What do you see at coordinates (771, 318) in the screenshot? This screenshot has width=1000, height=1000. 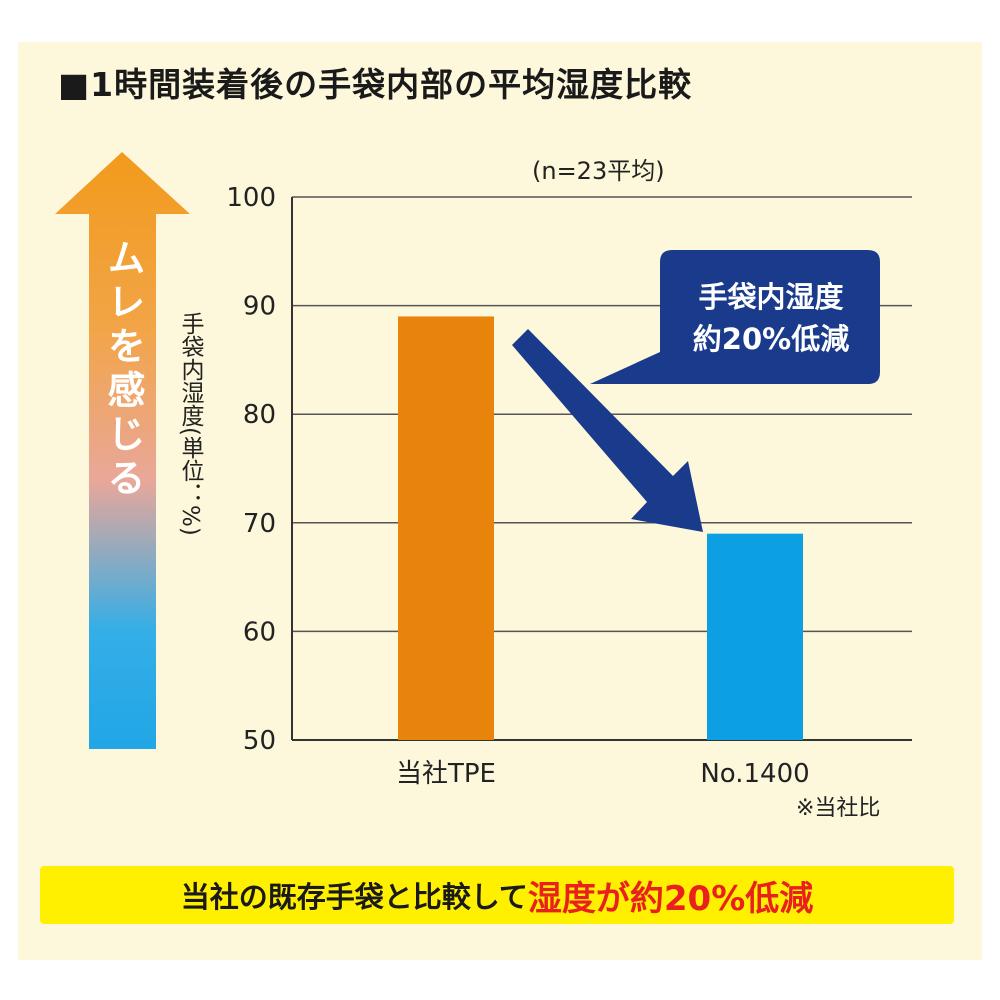 I see `callout-text: 手袋内湿度 約20%低減` at bounding box center [771, 318].